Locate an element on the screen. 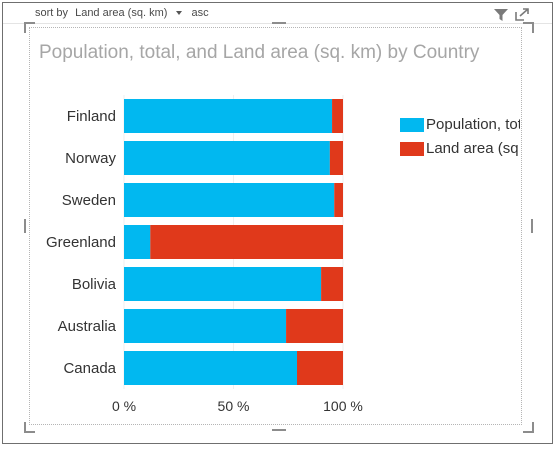 Image resolution: width=559 pixels, height=450 pixels. resize-handle-top-left is located at coordinates (29, 27).